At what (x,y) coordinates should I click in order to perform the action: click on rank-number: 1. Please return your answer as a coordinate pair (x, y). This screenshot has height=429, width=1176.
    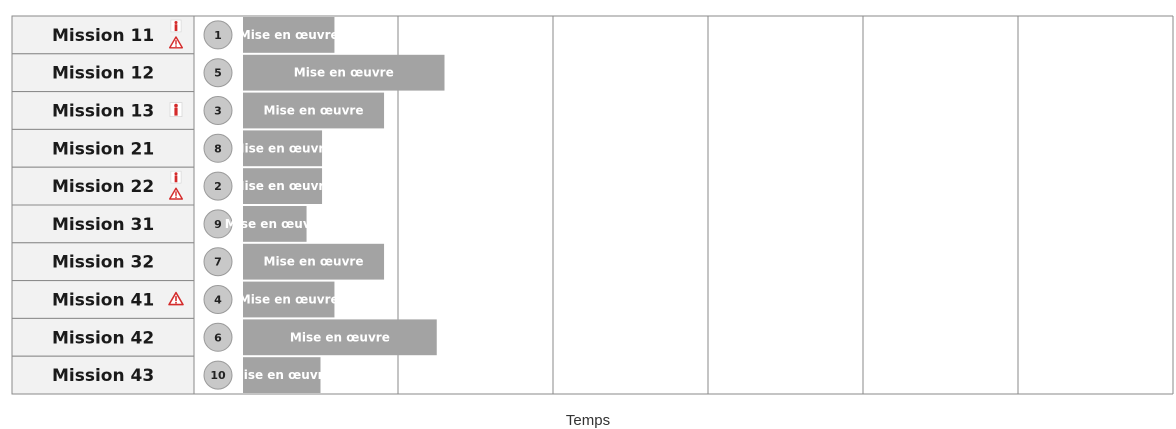
    Looking at the image, I should click on (218, 35).